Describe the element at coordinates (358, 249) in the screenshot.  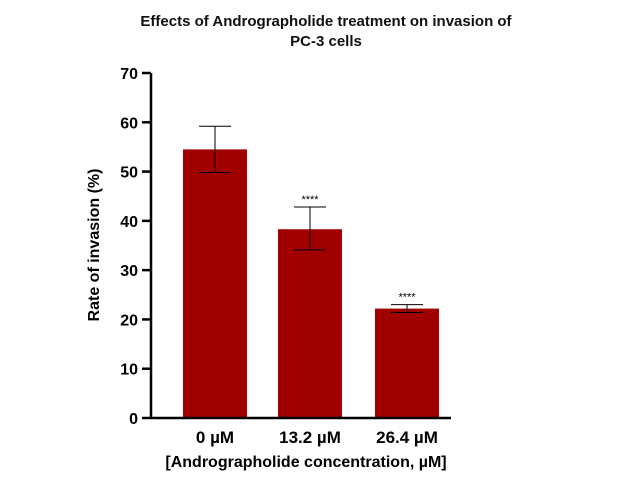
I see `significance-annotations: **** ****` at that location.